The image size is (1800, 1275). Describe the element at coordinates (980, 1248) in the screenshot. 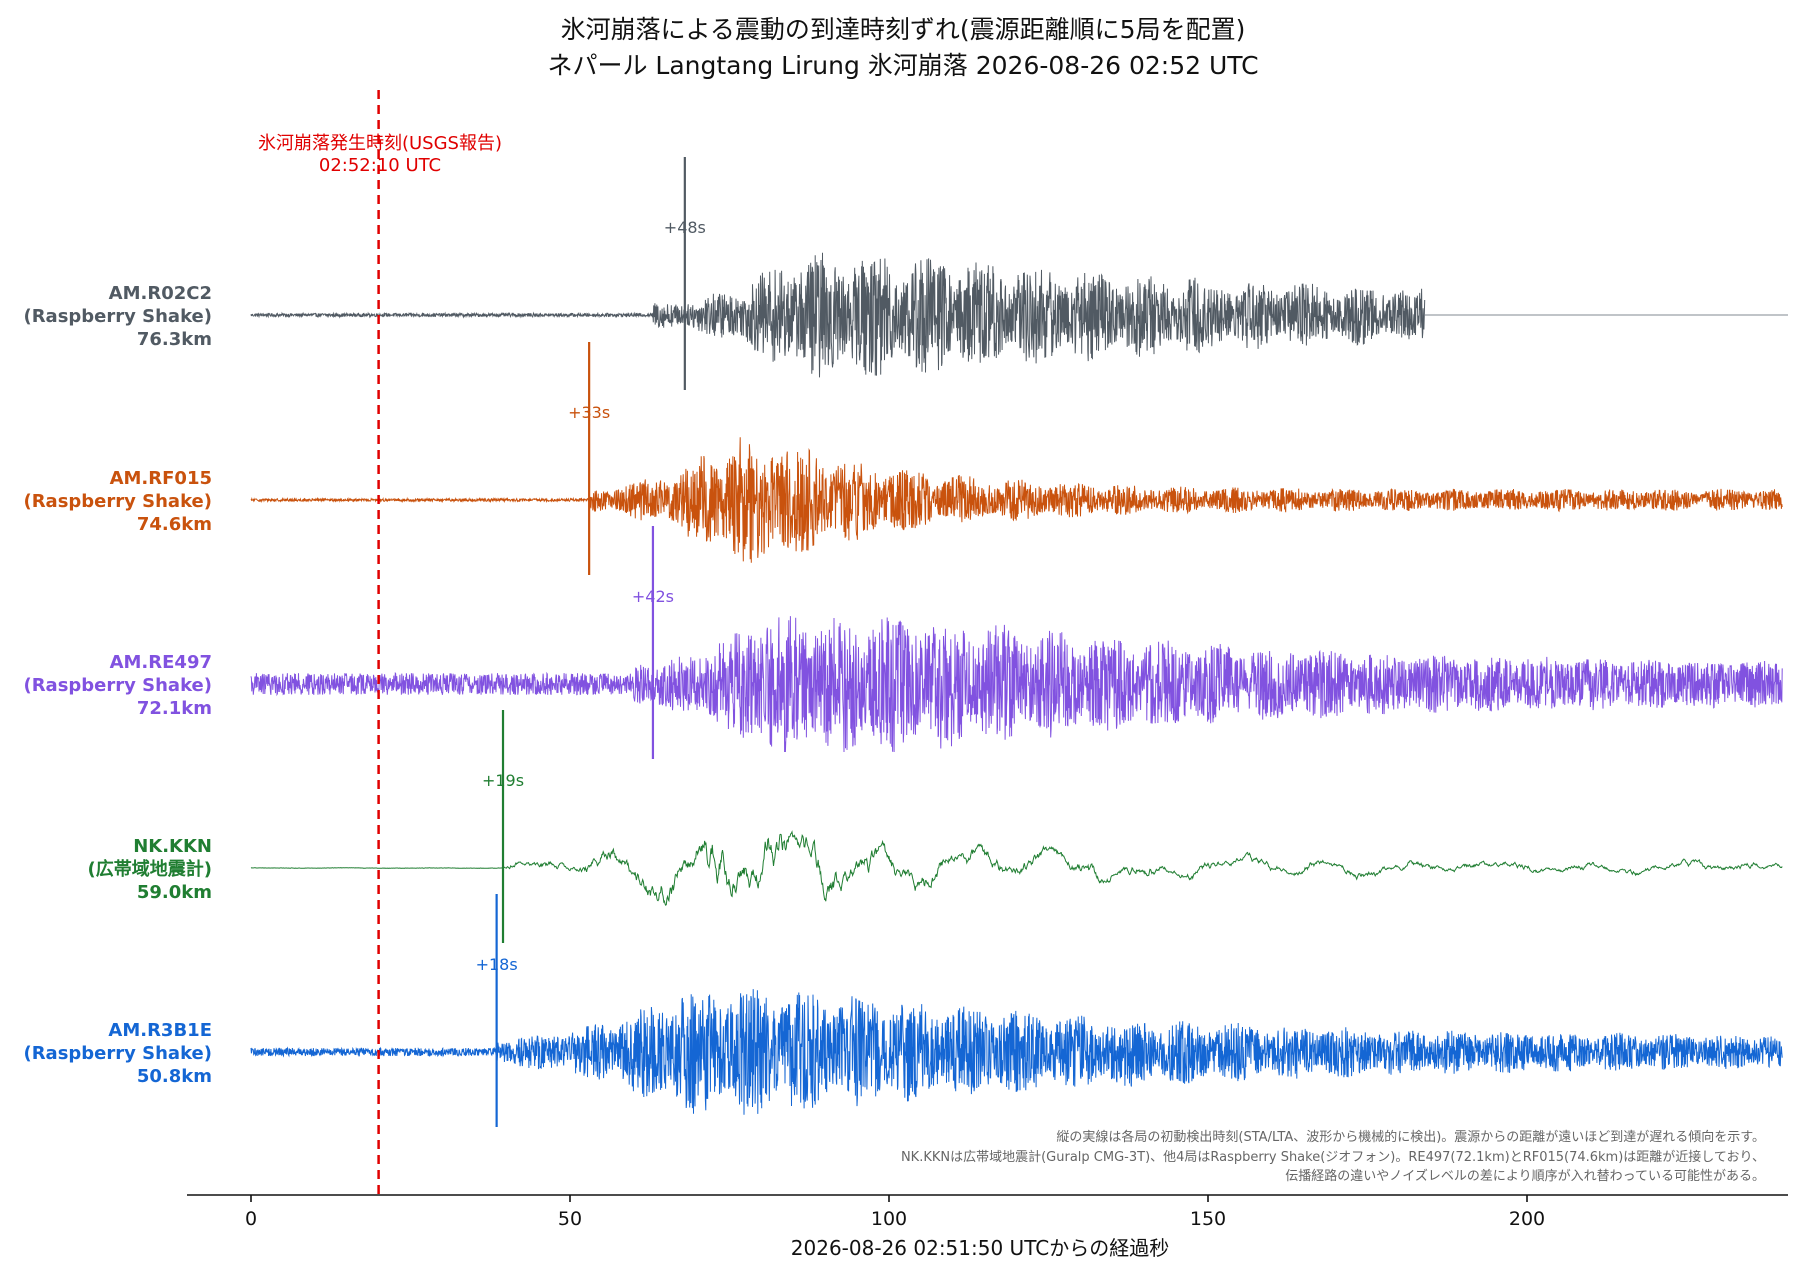

I see `x-axis-label: 2026-08-26 02:51:50 UTCからの経過秒` at that location.